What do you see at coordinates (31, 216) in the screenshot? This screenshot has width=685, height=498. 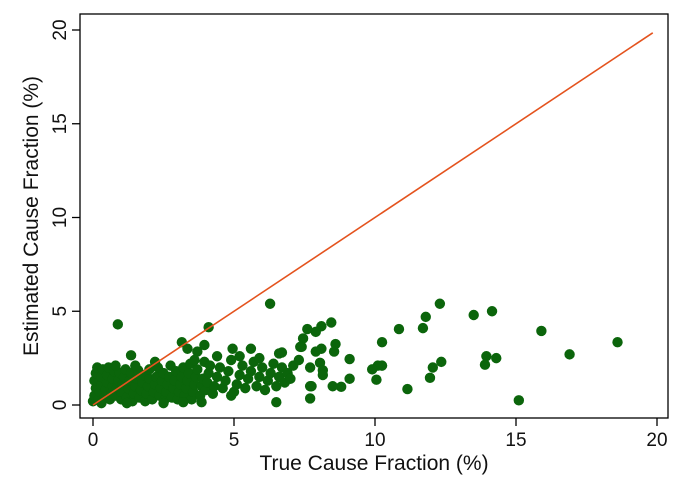 I see `y-axis-title: Estimated Cause Fraction (%)` at bounding box center [31, 216].